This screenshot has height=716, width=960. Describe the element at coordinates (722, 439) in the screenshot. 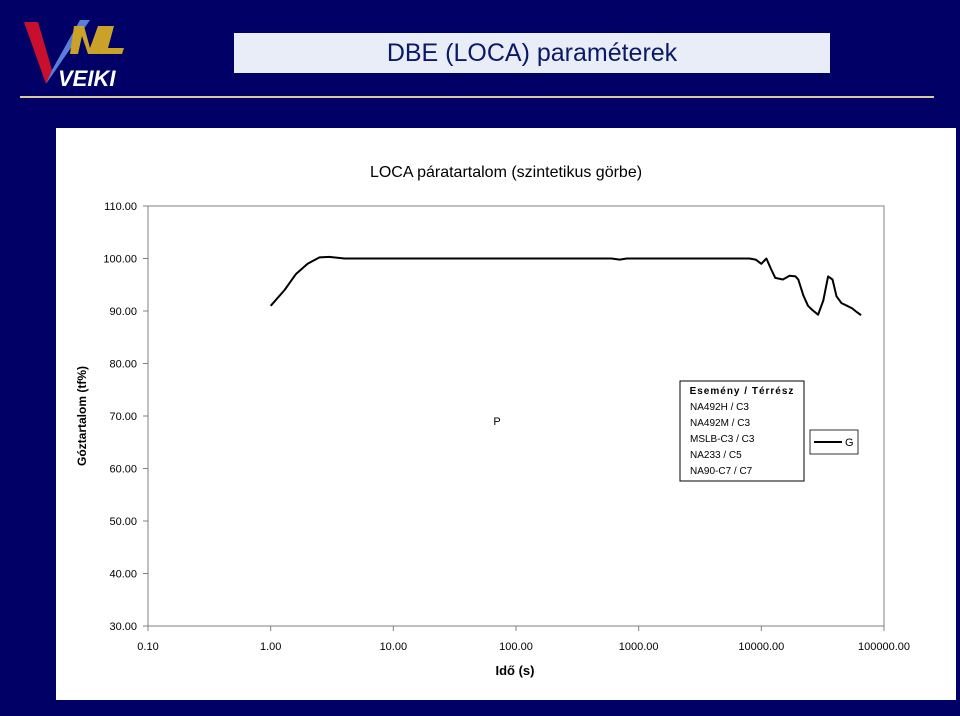

I see `legend-entry: MSLB-C3 / C3` at that location.